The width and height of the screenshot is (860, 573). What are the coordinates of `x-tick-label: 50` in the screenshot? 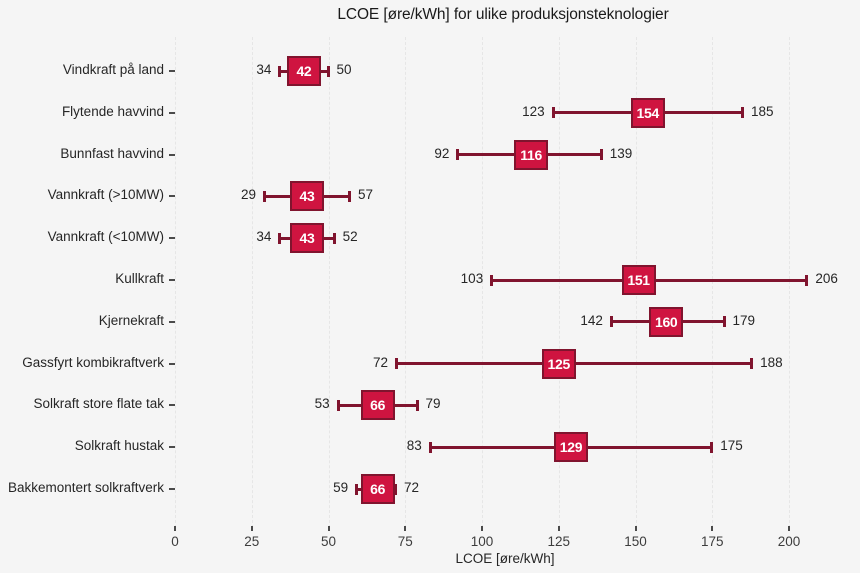 It's located at (328, 541).